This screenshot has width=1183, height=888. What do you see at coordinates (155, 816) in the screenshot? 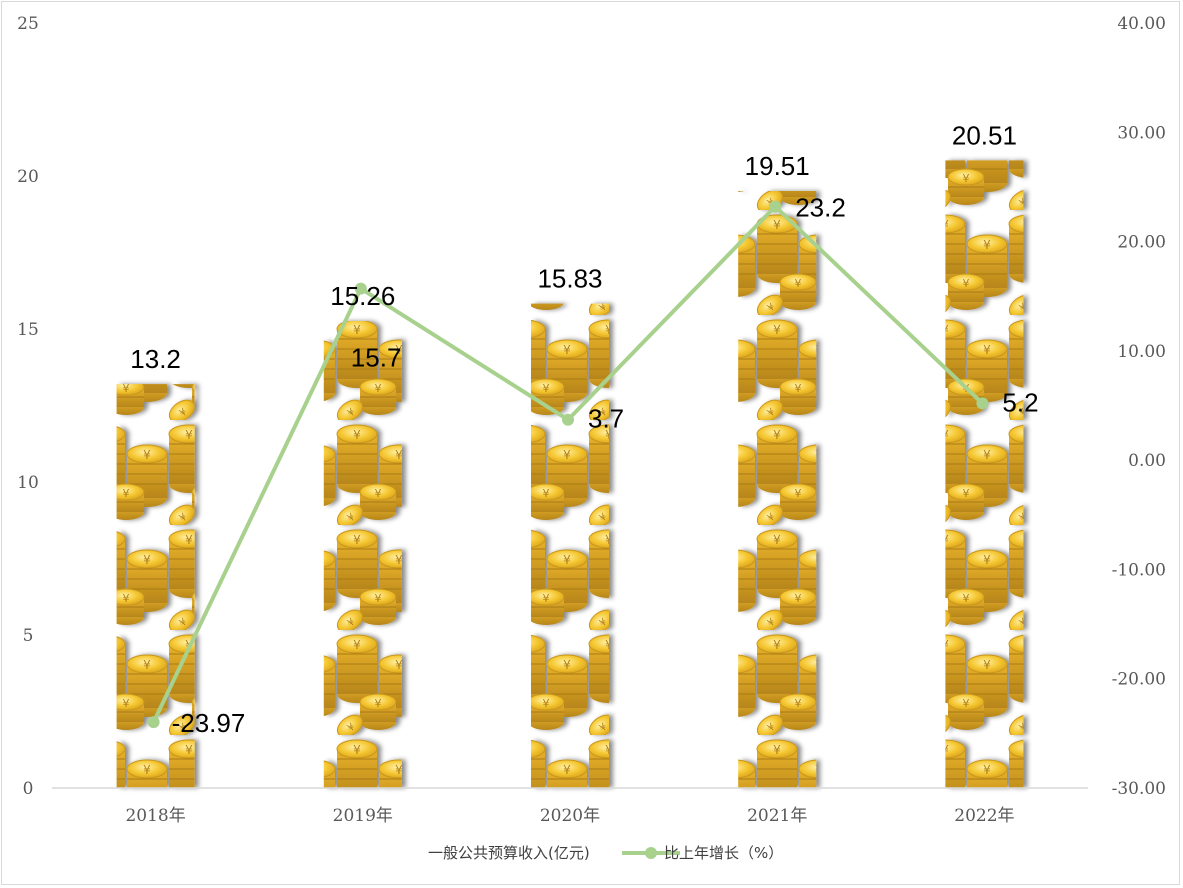
I see `x-tick-label: 2018年` at bounding box center [155, 816].